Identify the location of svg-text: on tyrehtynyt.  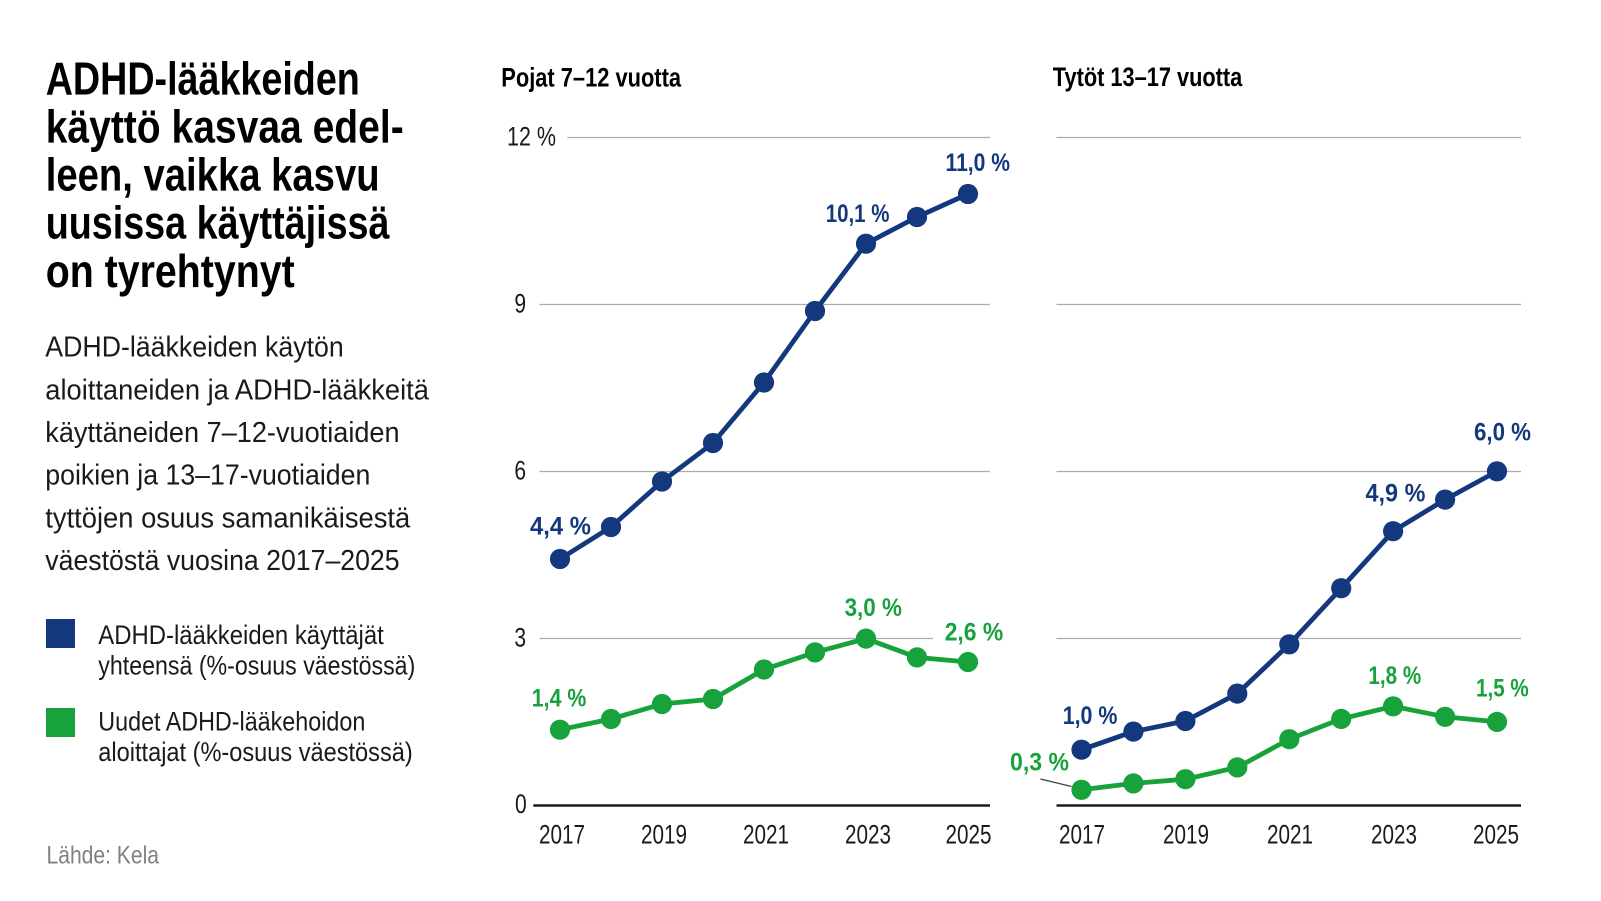
(170, 271).